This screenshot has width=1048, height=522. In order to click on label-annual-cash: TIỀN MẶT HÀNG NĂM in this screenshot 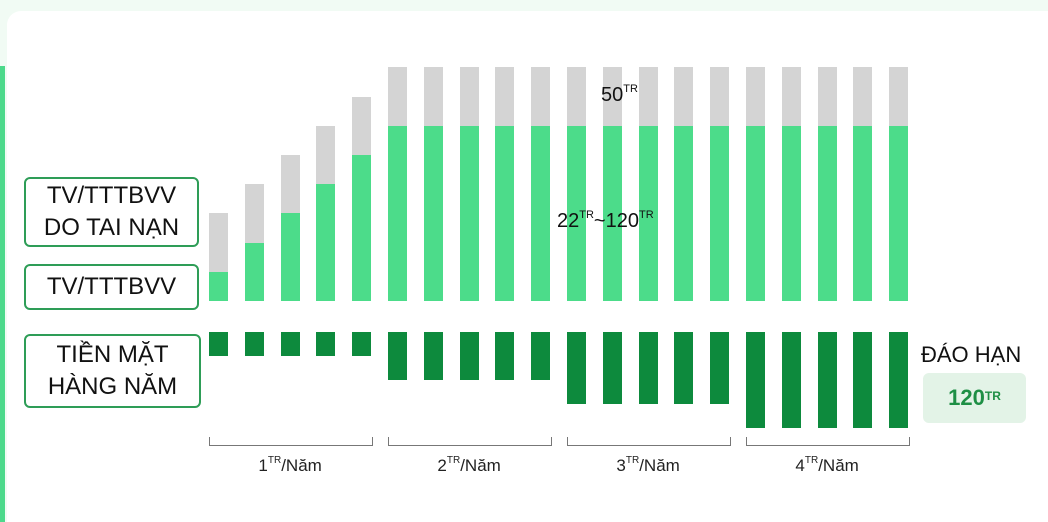, I will do `click(112, 371)`.